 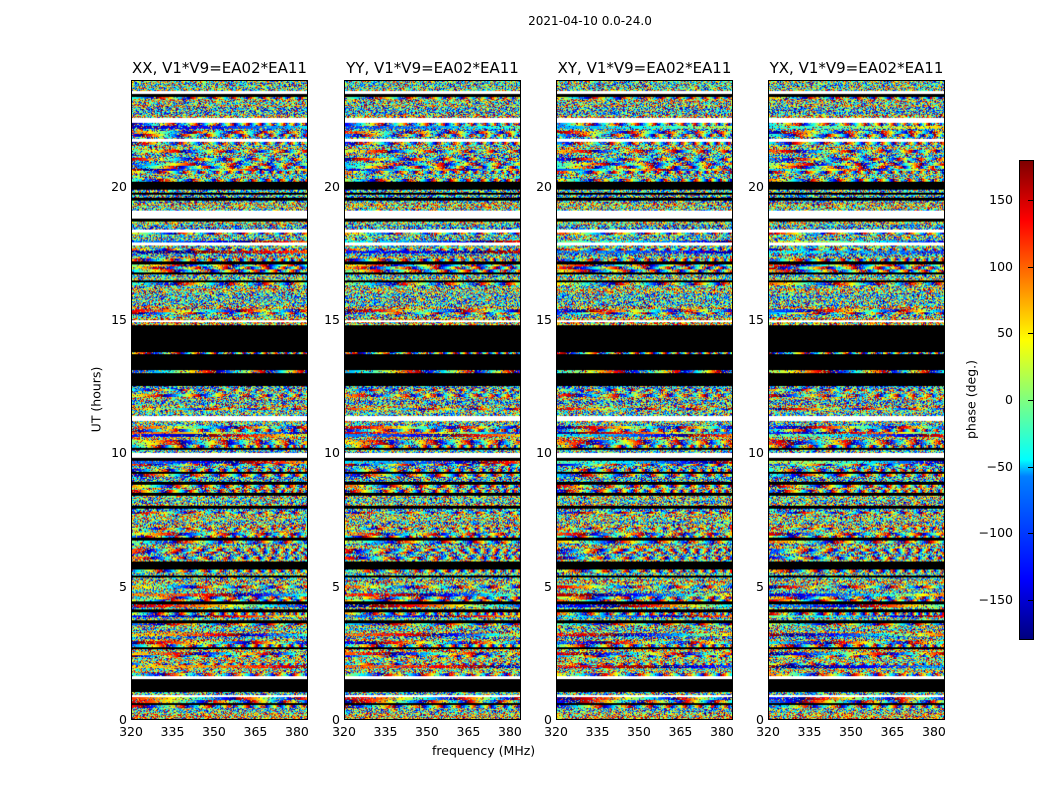 I want to click on panel-title: YX, V1*V9=EA02*EA11, so click(x=856, y=68).